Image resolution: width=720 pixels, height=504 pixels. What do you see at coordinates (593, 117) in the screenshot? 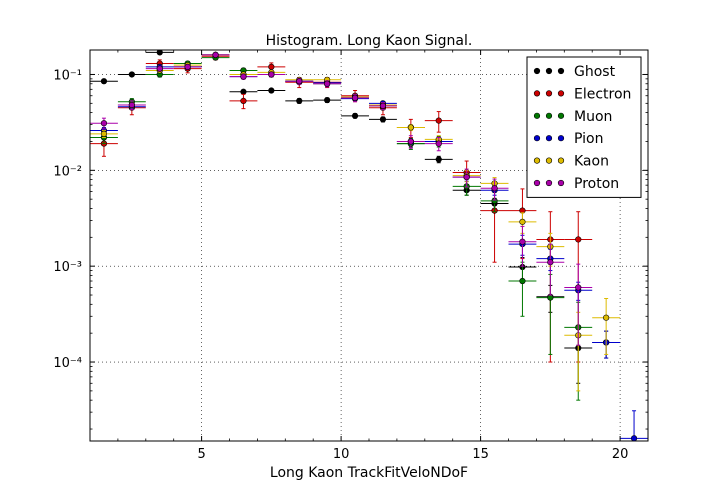
I see `legend-label-muon: Muon` at bounding box center [593, 117].